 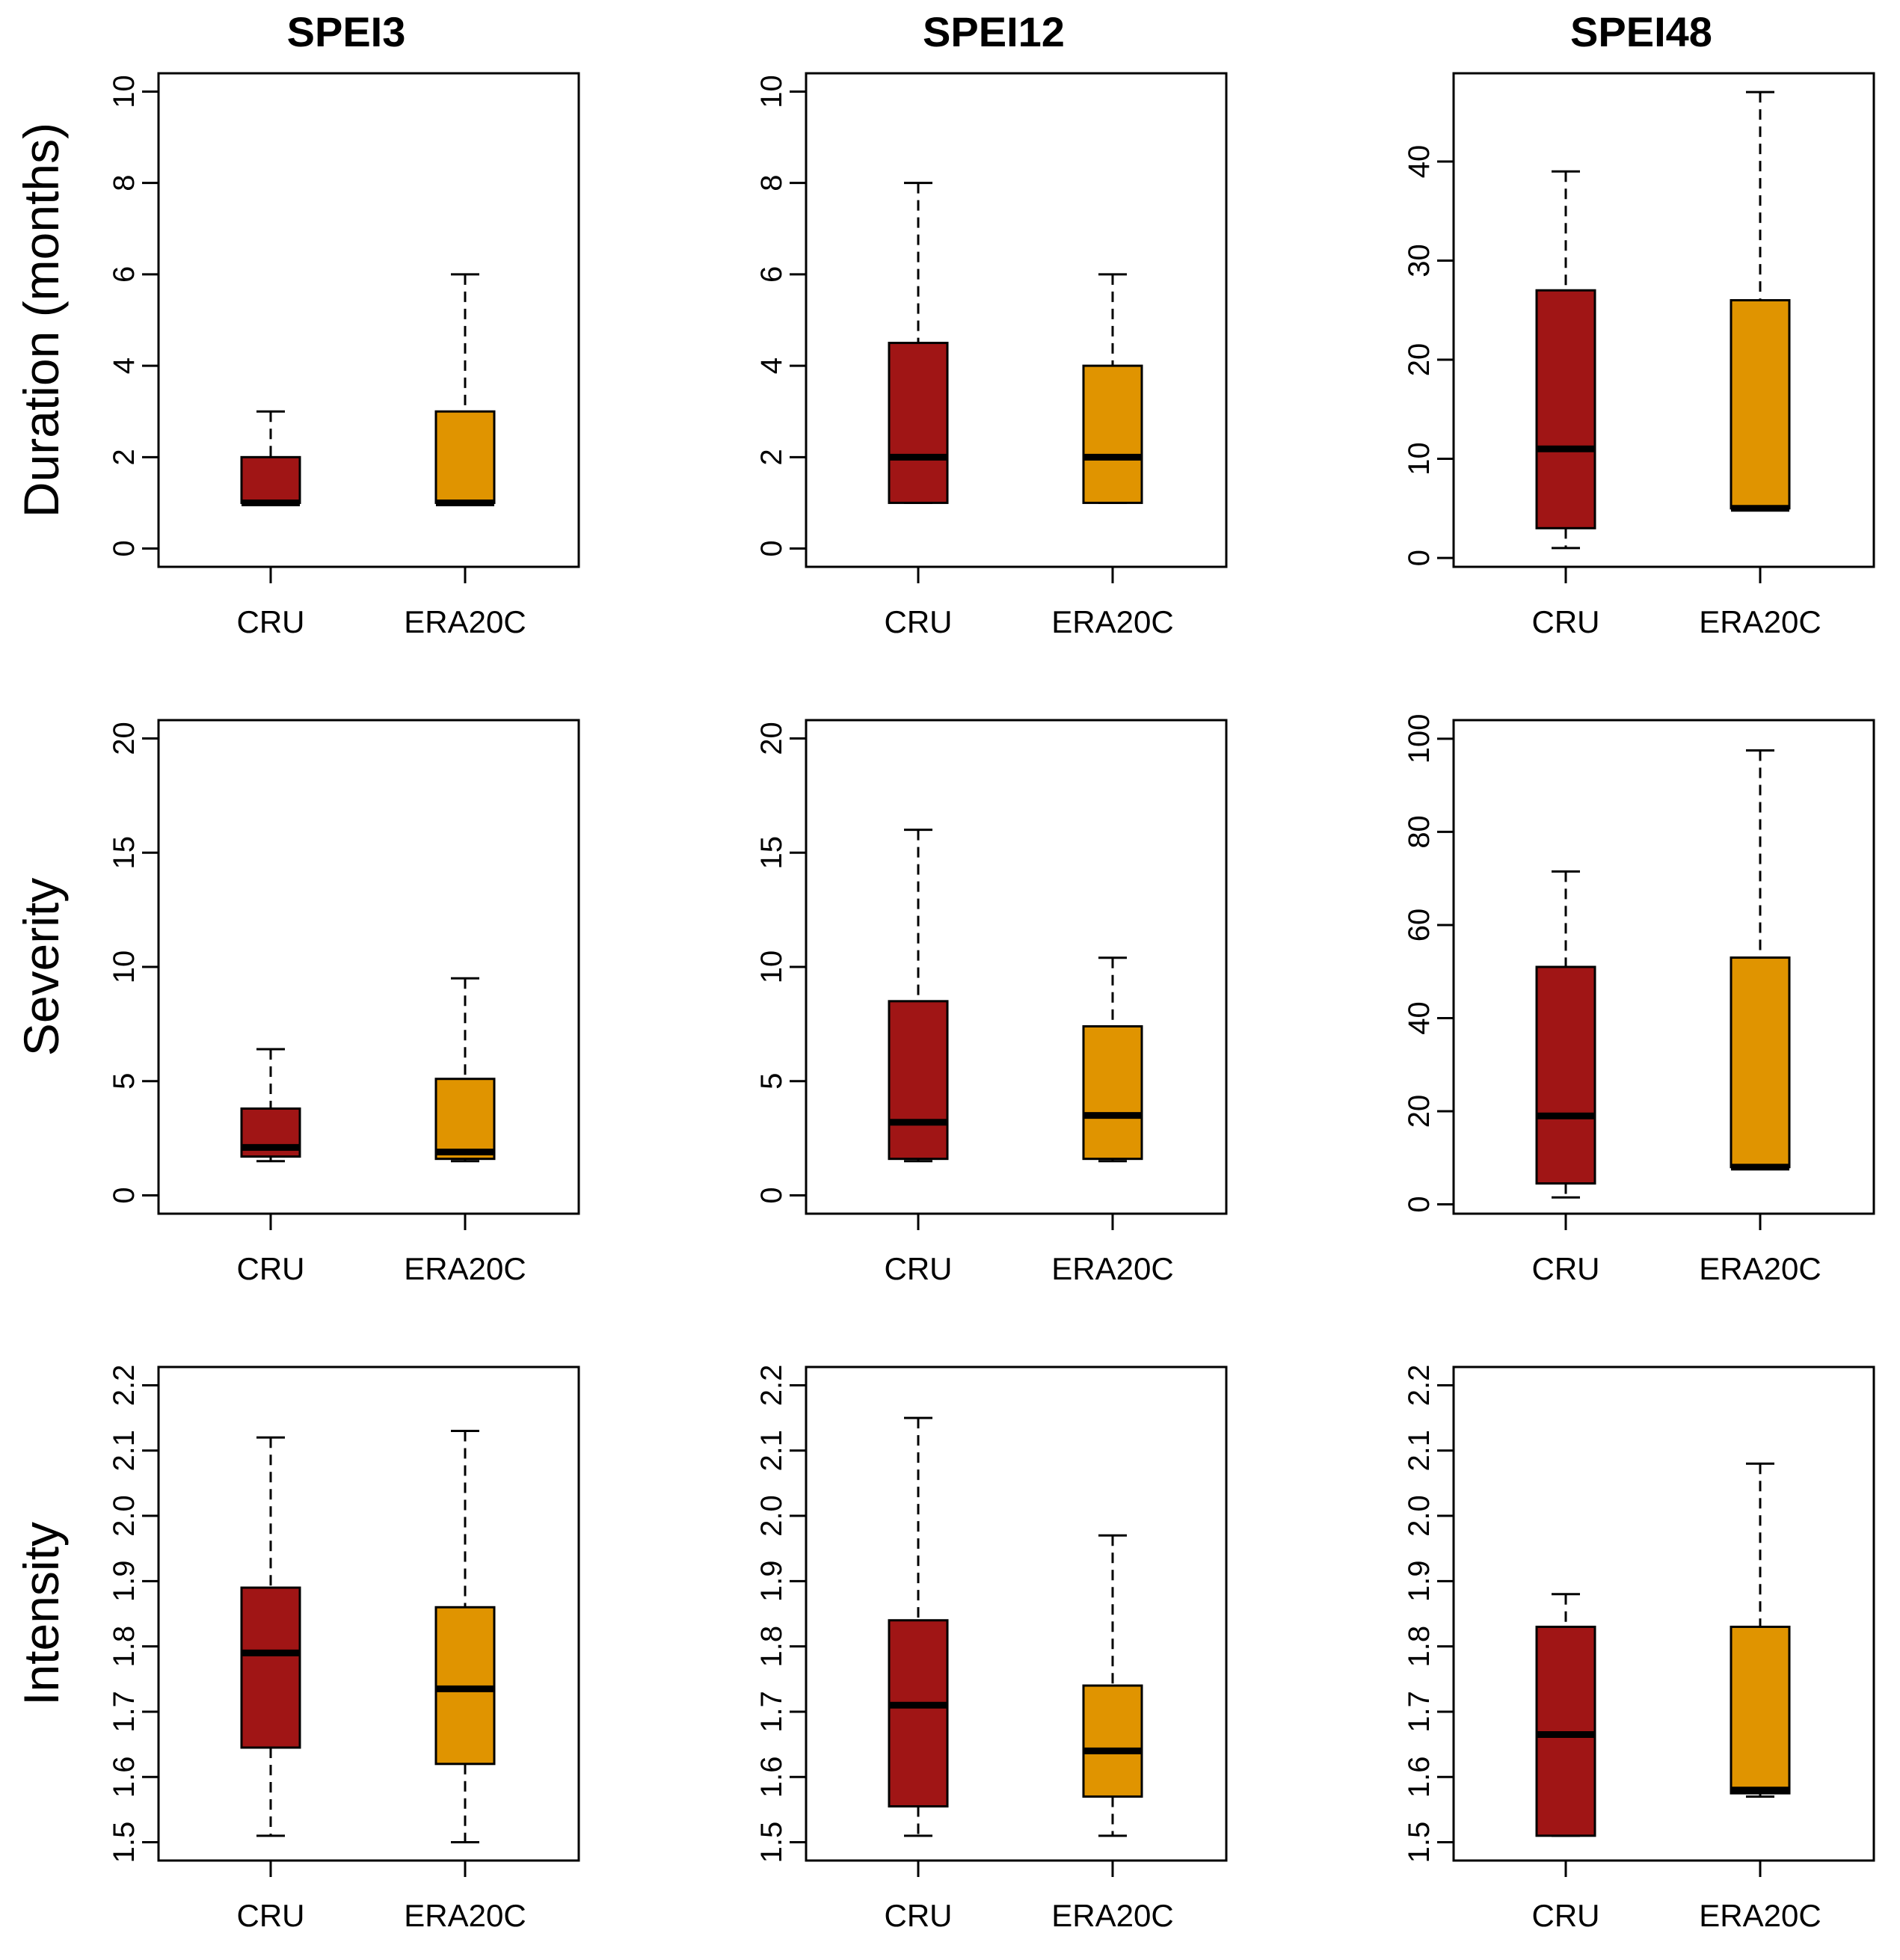 I want to click on panel-5: 0 5 10 15 20 CRU ERA20C, so click(x=991, y=1003).